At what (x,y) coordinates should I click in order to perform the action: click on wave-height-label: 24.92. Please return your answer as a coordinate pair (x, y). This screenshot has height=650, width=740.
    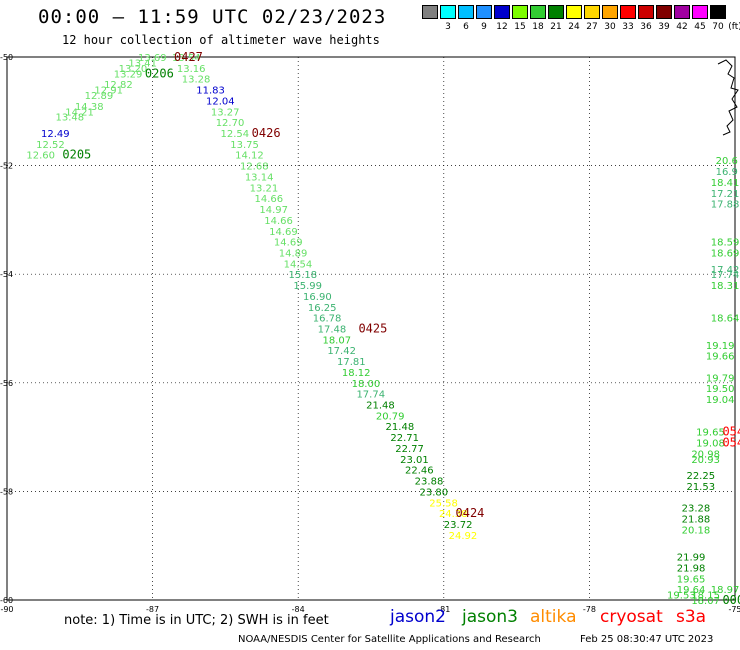
    Looking at the image, I should click on (463, 536).